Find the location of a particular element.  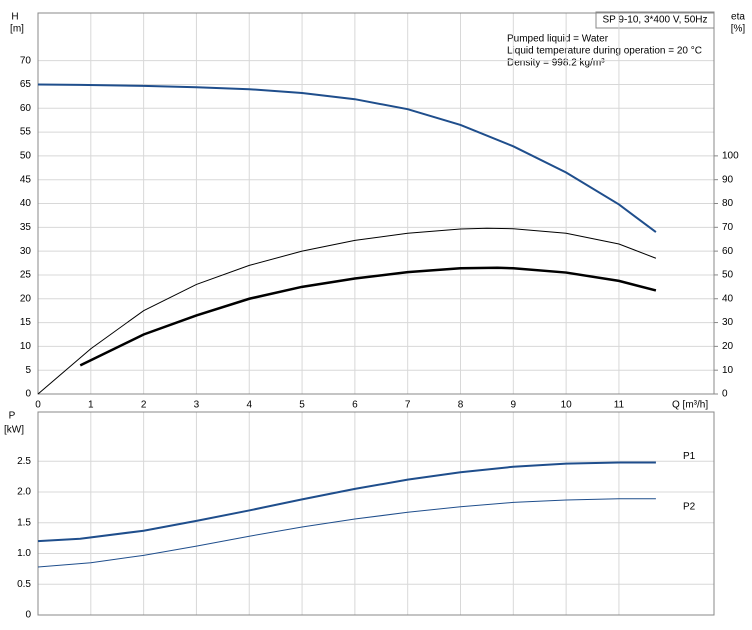

y-tick-label: 30 is located at coordinates (26, 251).